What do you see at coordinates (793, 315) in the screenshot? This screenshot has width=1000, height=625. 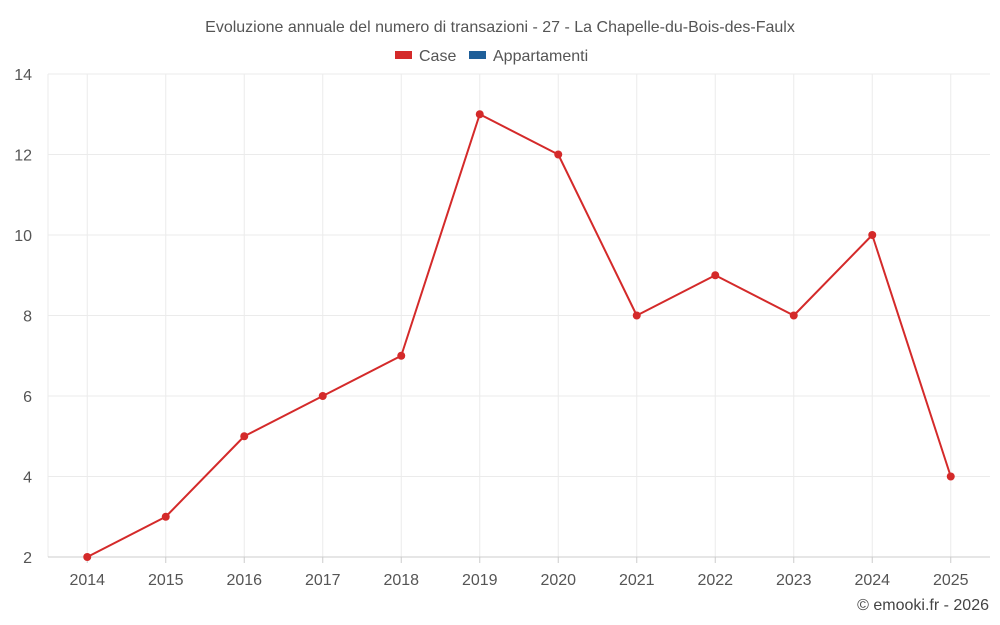 I see `data-point-case-2023` at bounding box center [793, 315].